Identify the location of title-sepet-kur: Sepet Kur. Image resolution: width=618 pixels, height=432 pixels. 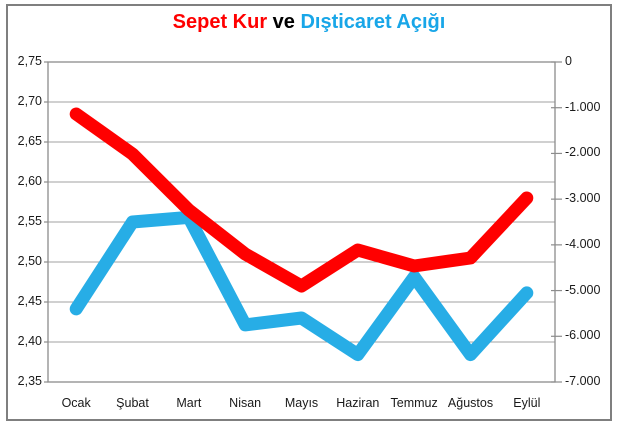
(220, 22).